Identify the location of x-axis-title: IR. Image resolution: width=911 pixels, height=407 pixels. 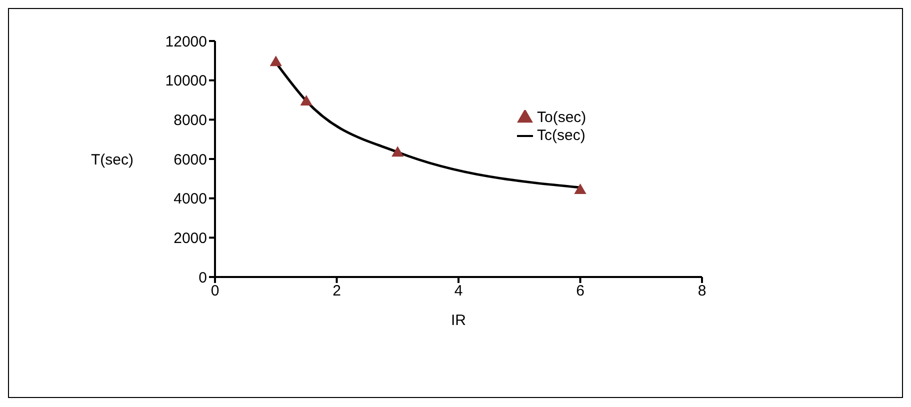
(458, 320).